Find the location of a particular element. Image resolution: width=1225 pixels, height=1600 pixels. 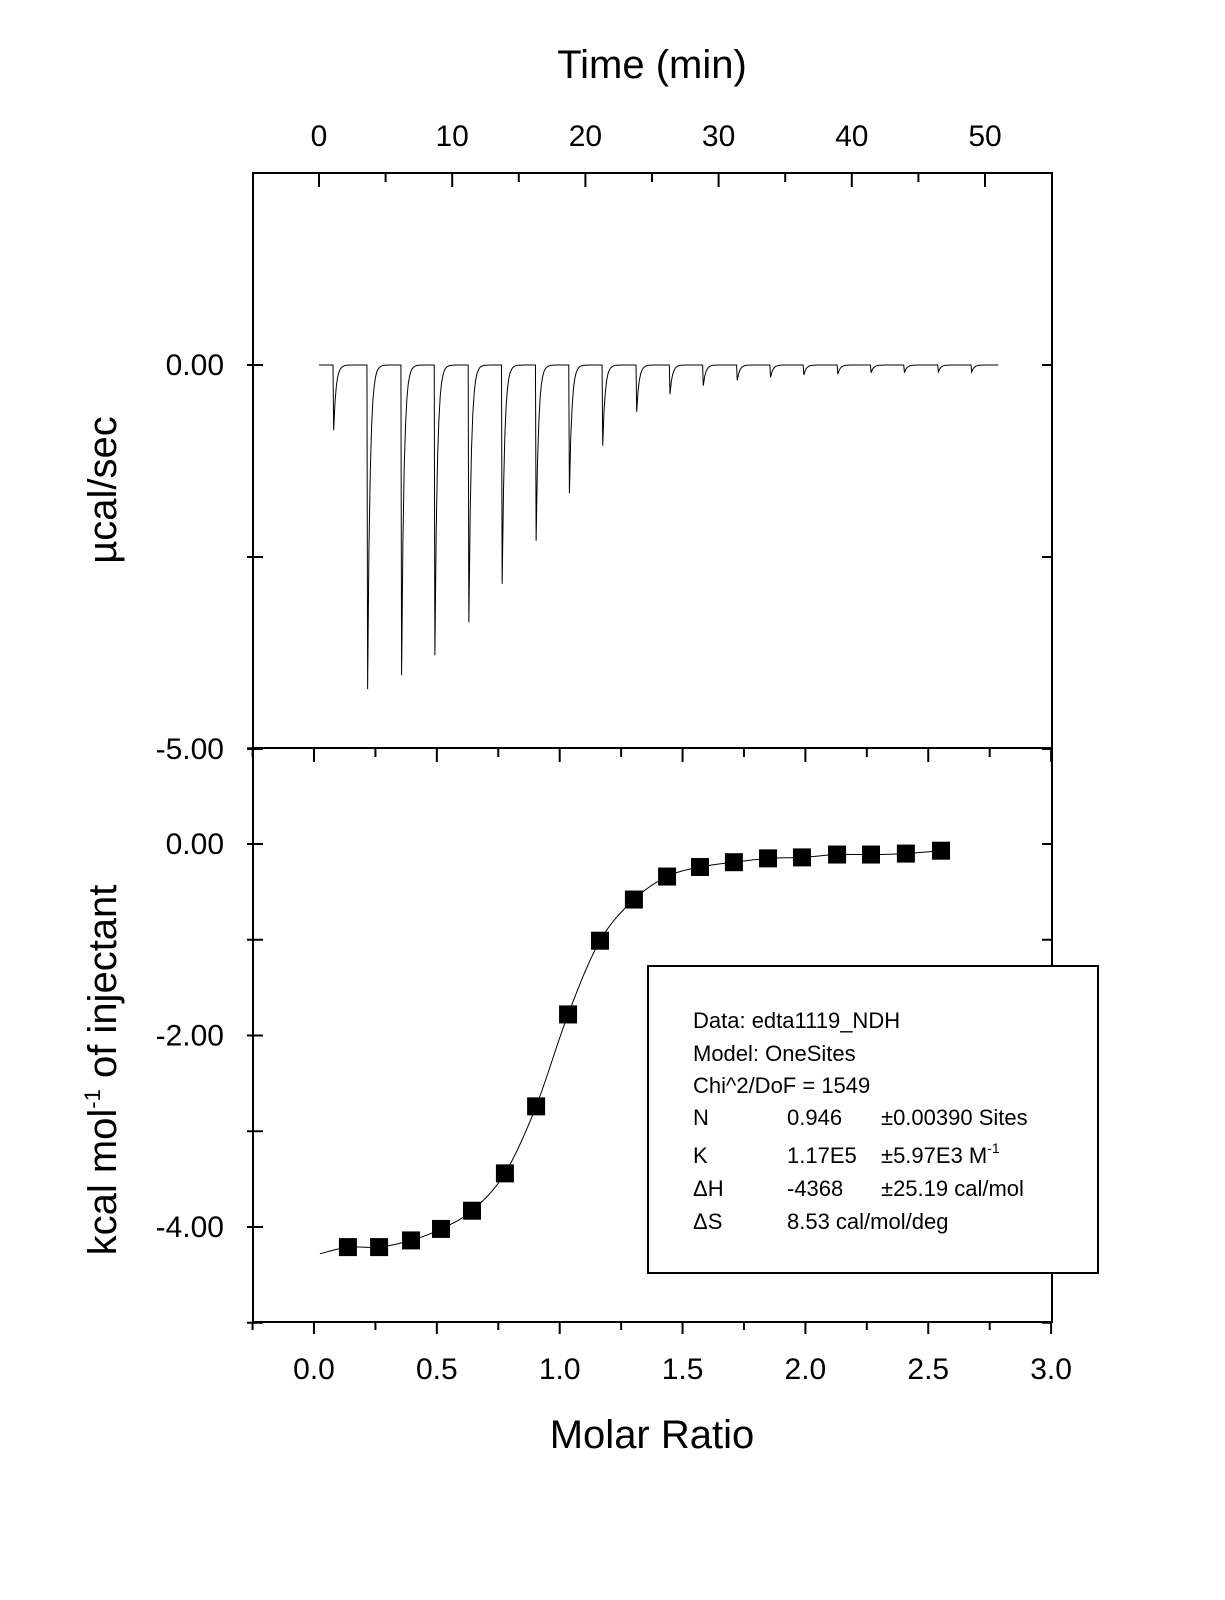

thermogram-trace is located at coordinates (659, 527).